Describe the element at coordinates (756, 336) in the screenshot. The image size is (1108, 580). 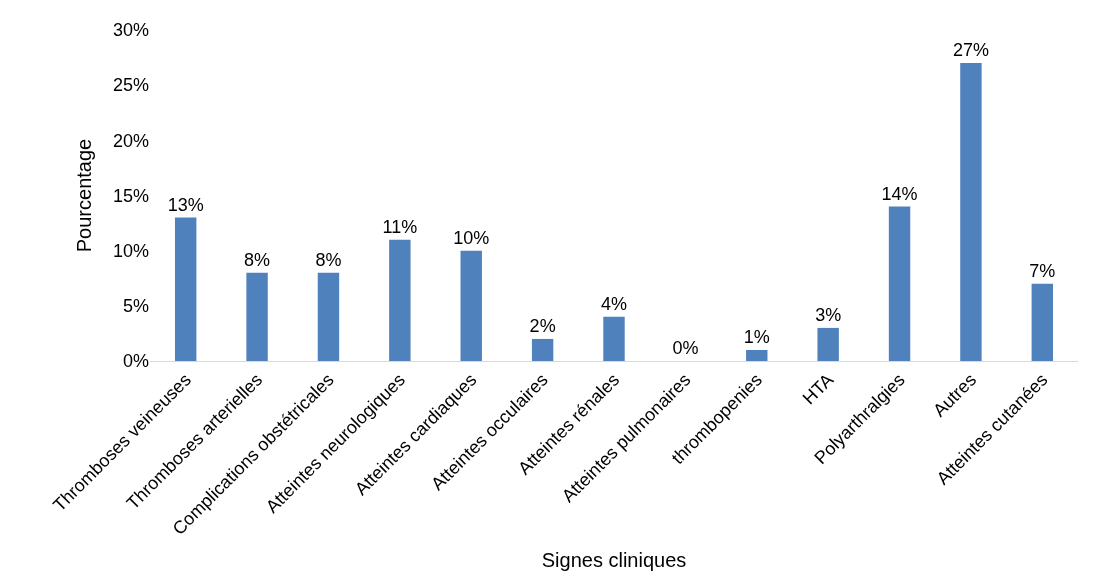
I see `data-label: 1%` at that location.